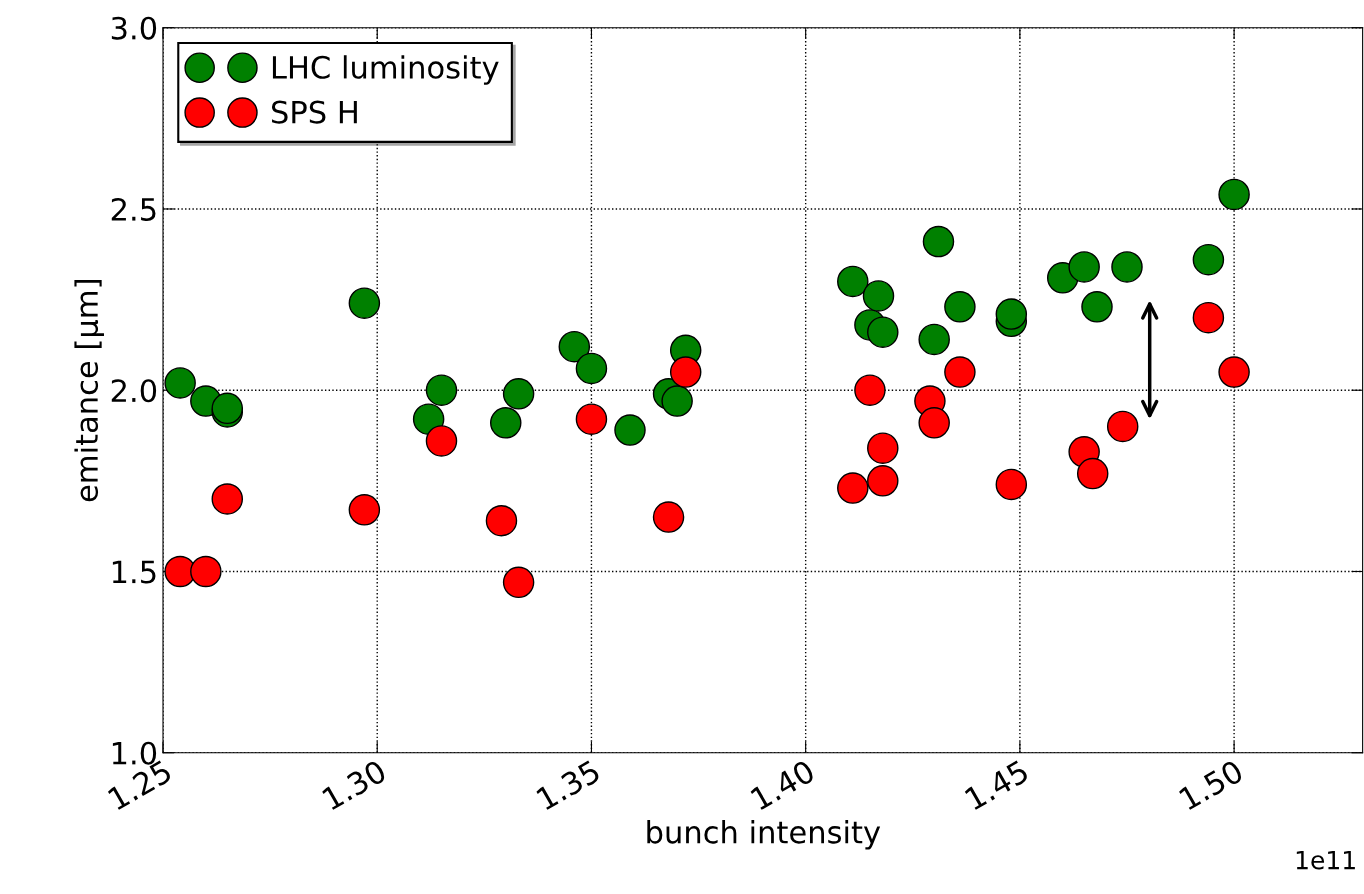  I want to click on legend-label: SPS H, so click(314, 112).